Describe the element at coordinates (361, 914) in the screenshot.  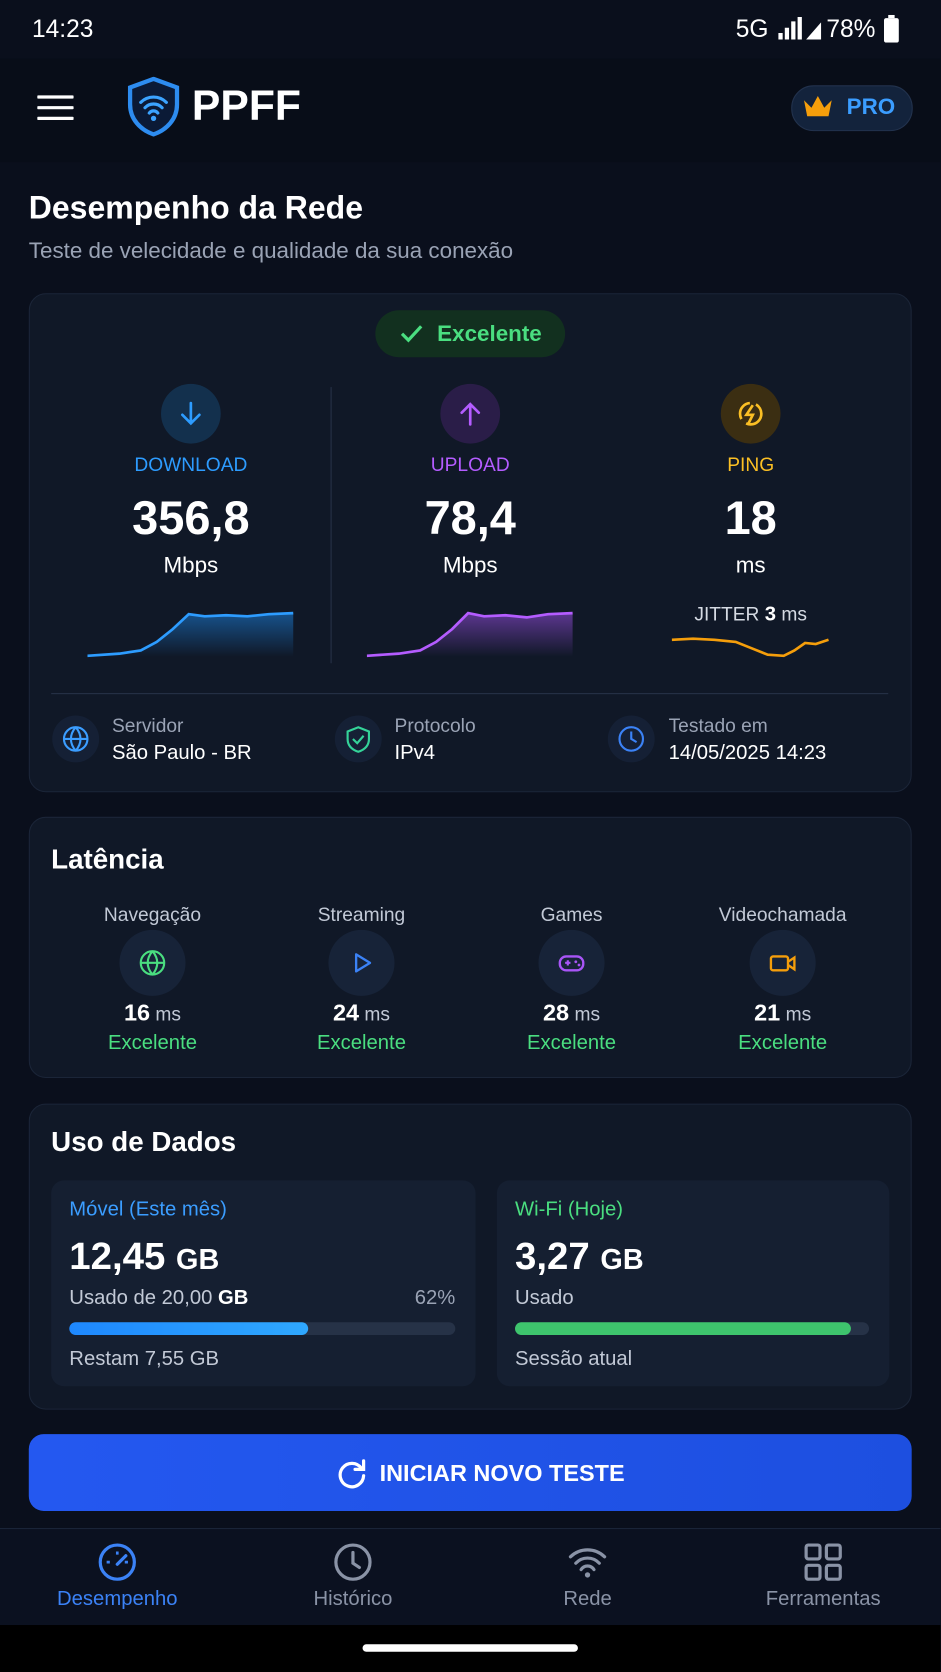
I see `latency-name: Streaming` at that location.